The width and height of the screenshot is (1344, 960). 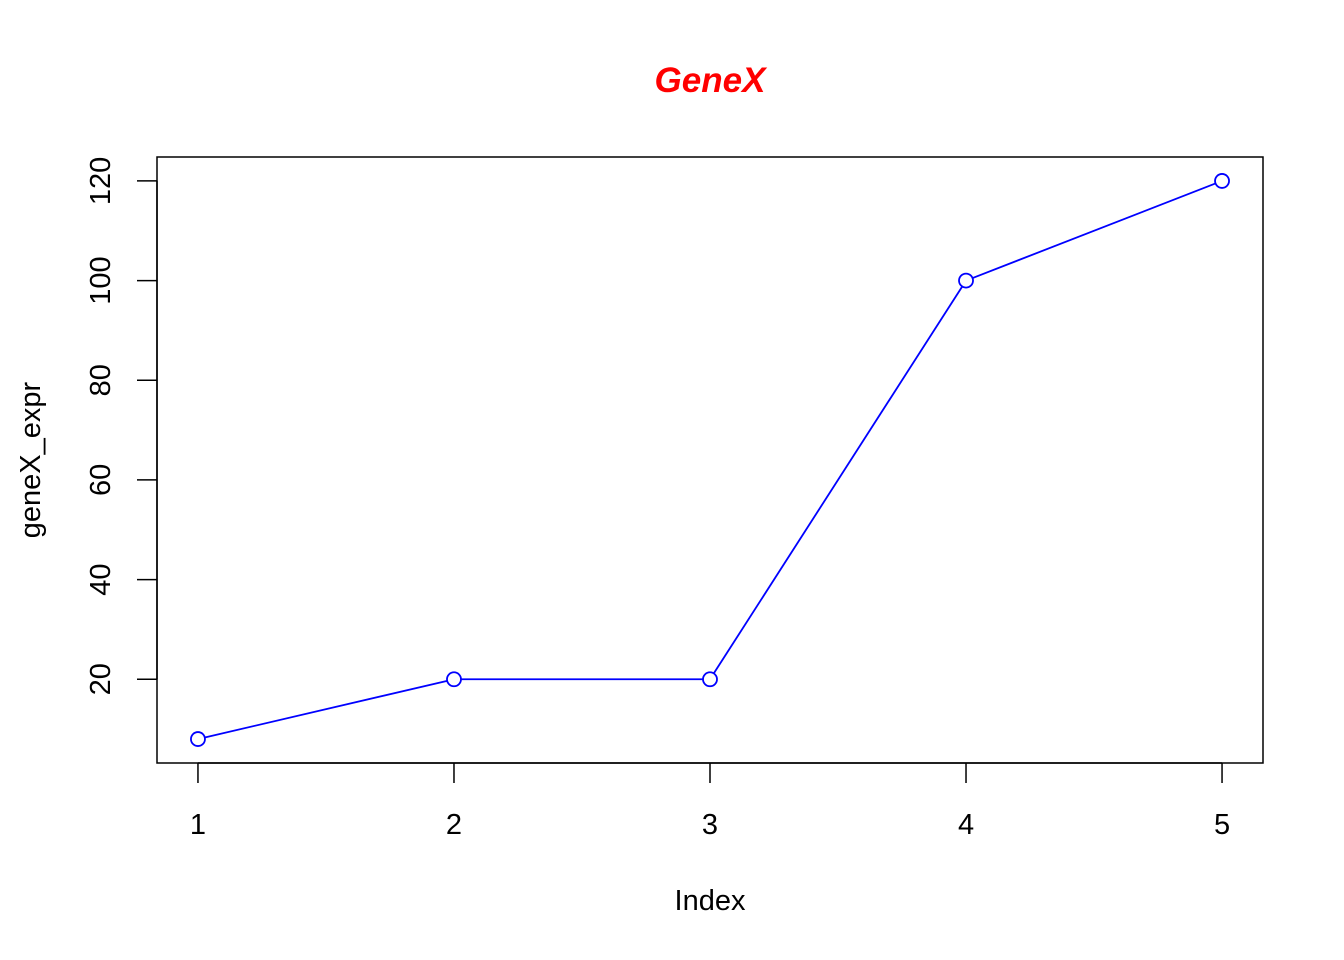 What do you see at coordinates (101, 480) in the screenshot?
I see `y-tick-label: 60` at bounding box center [101, 480].